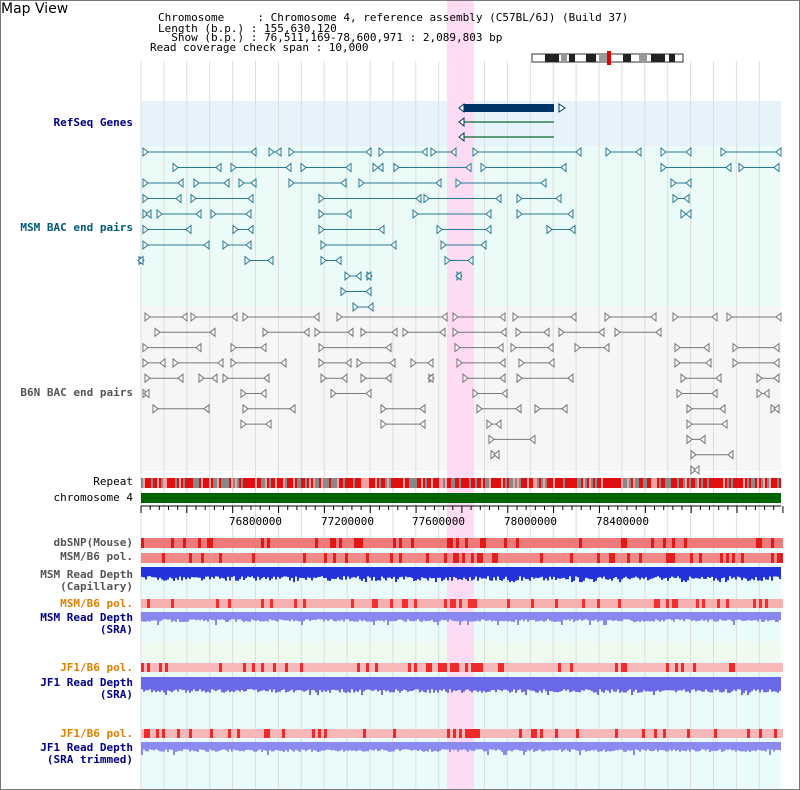 This screenshot has height=790, width=800. What do you see at coordinates (93, 122) in the screenshot?
I see `track-label-refseq: RefSeq Genes` at bounding box center [93, 122].